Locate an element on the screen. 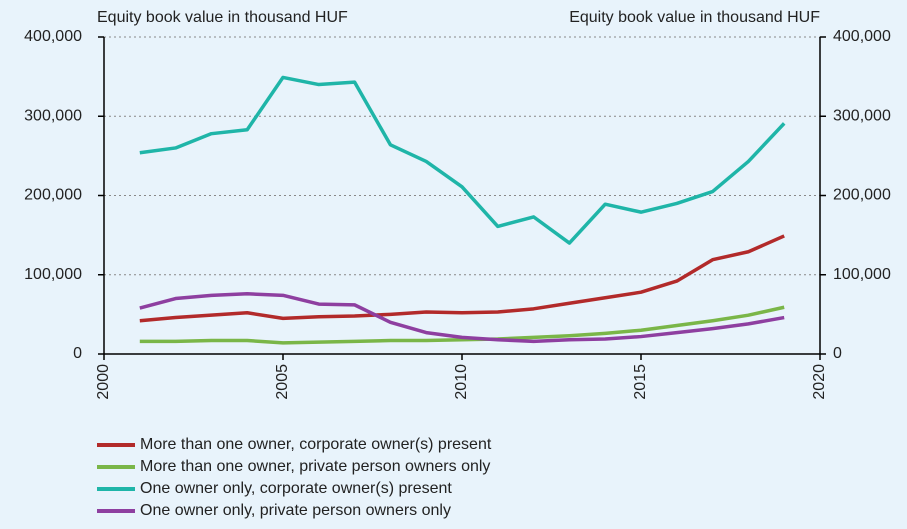 Image resolution: width=907 pixels, height=529 pixels. y2-tick-label: 100,000 is located at coordinates (862, 274).